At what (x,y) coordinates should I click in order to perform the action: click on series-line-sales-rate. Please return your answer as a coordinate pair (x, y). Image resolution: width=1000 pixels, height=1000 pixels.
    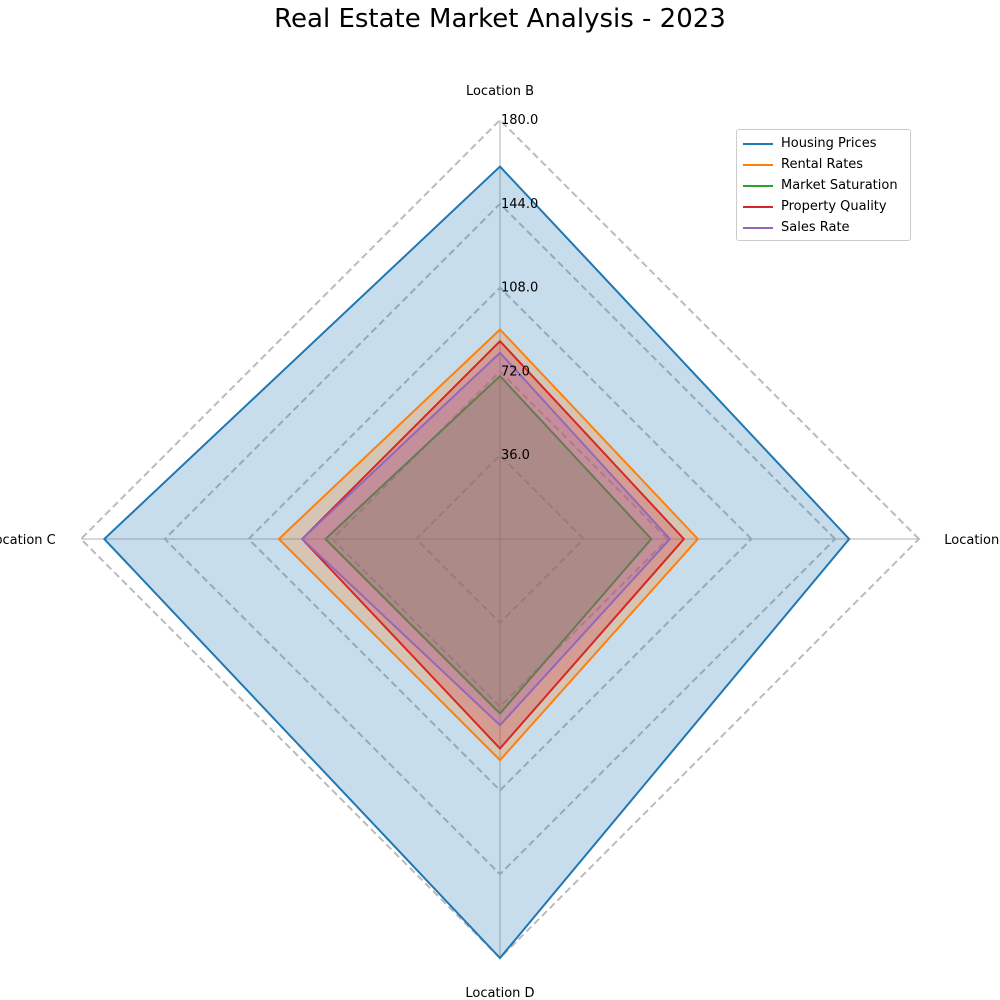
    Looking at the image, I should click on (486, 539).